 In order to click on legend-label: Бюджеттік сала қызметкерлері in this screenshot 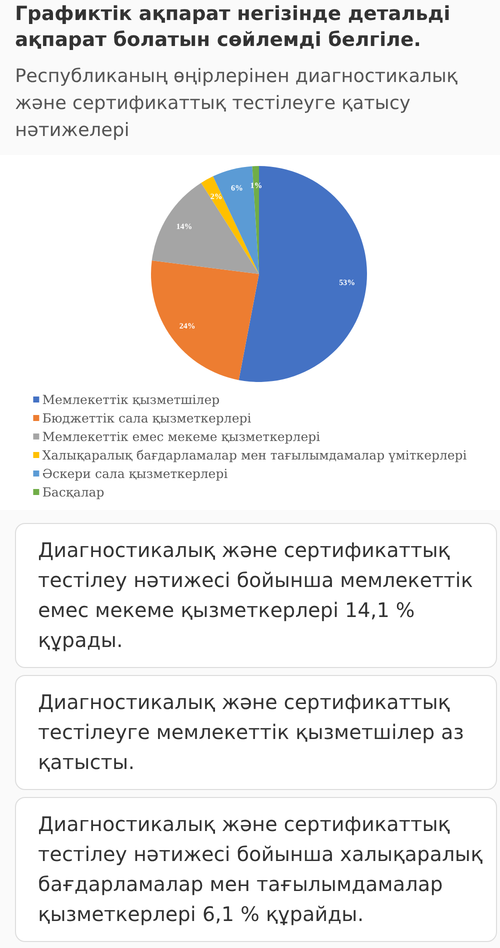, I will do `click(147, 418)`.